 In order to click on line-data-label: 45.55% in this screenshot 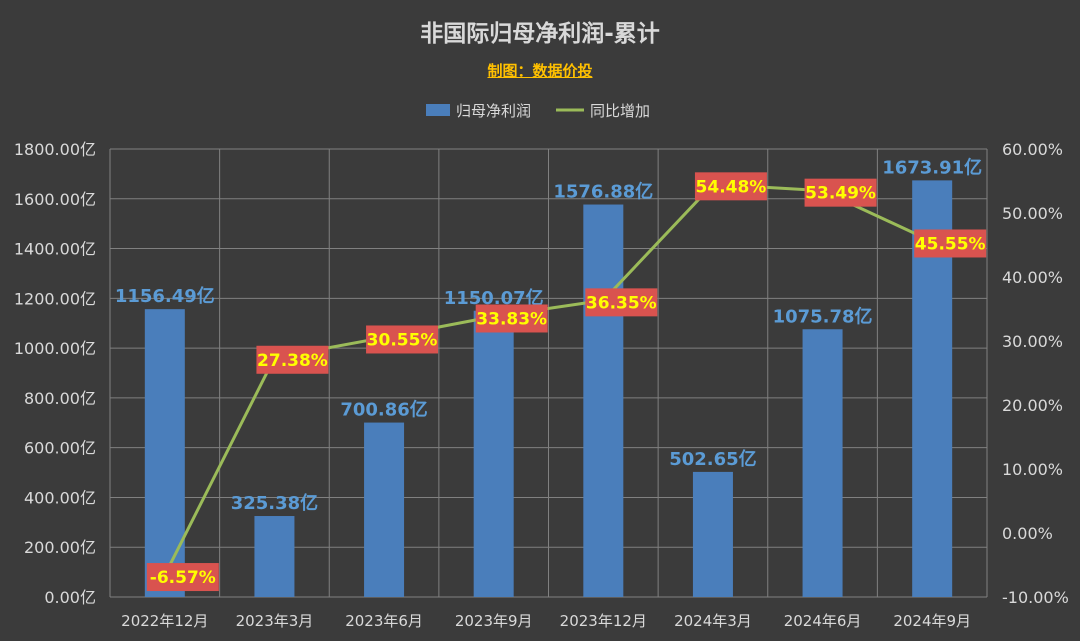, I will do `click(950, 243)`.